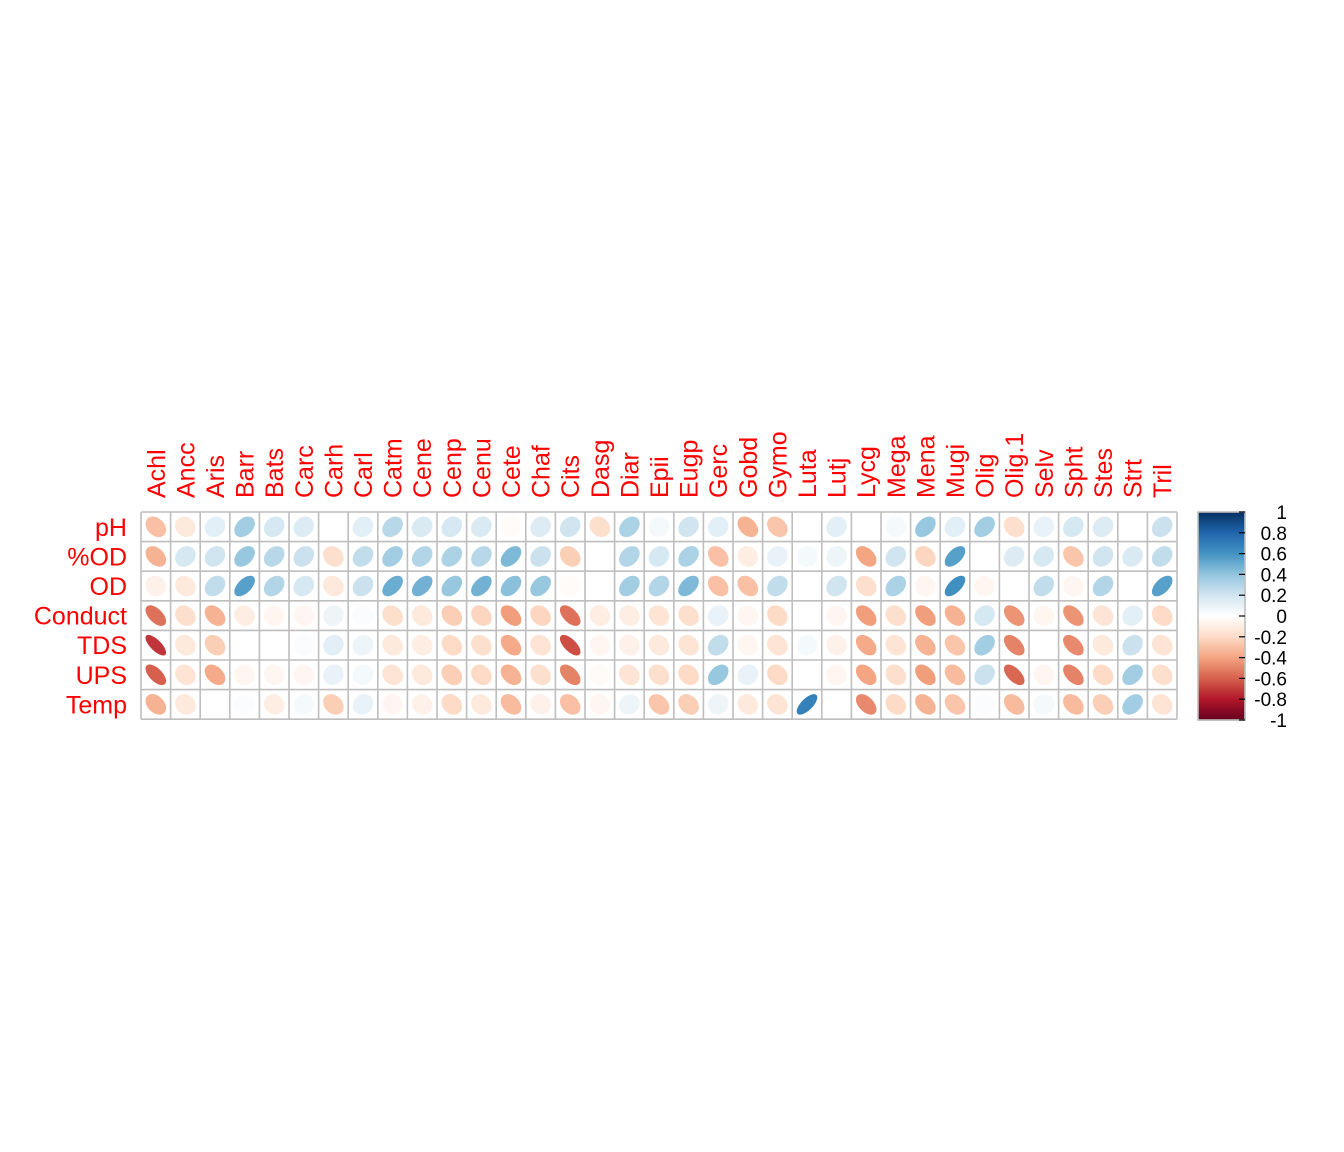 The image size is (1344, 1152). Describe the element at coordinates (1014, 586) in the screenshot. I see `cell-OD-Olig.1` at that location.